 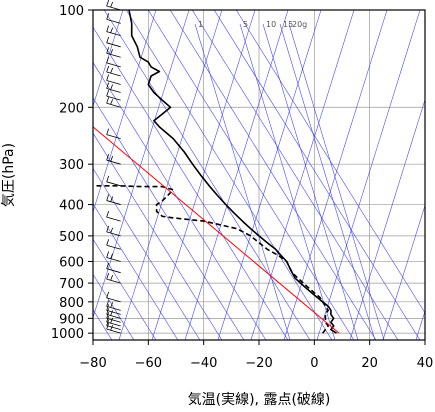 I want to click on y-tick-label: 100, so click(x=71, y=11).